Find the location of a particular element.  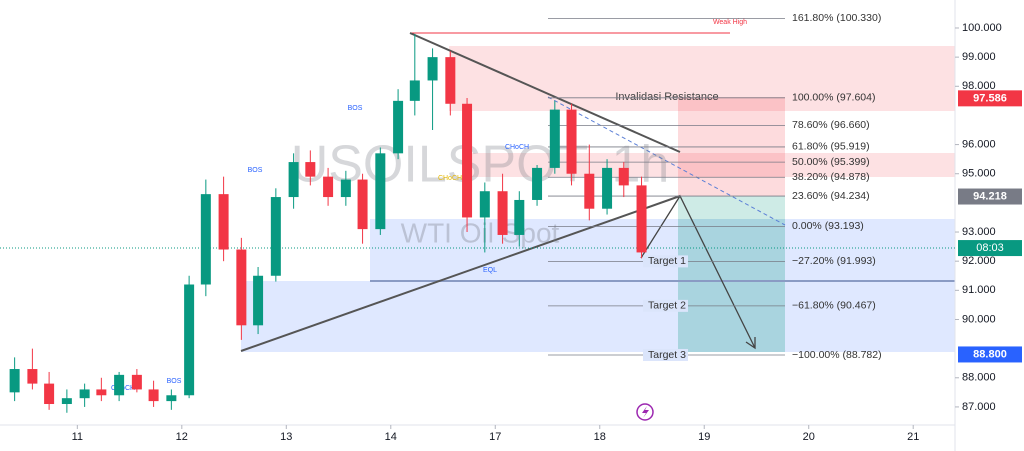

target-label: Target 2 is located at coordinates (667, 306).